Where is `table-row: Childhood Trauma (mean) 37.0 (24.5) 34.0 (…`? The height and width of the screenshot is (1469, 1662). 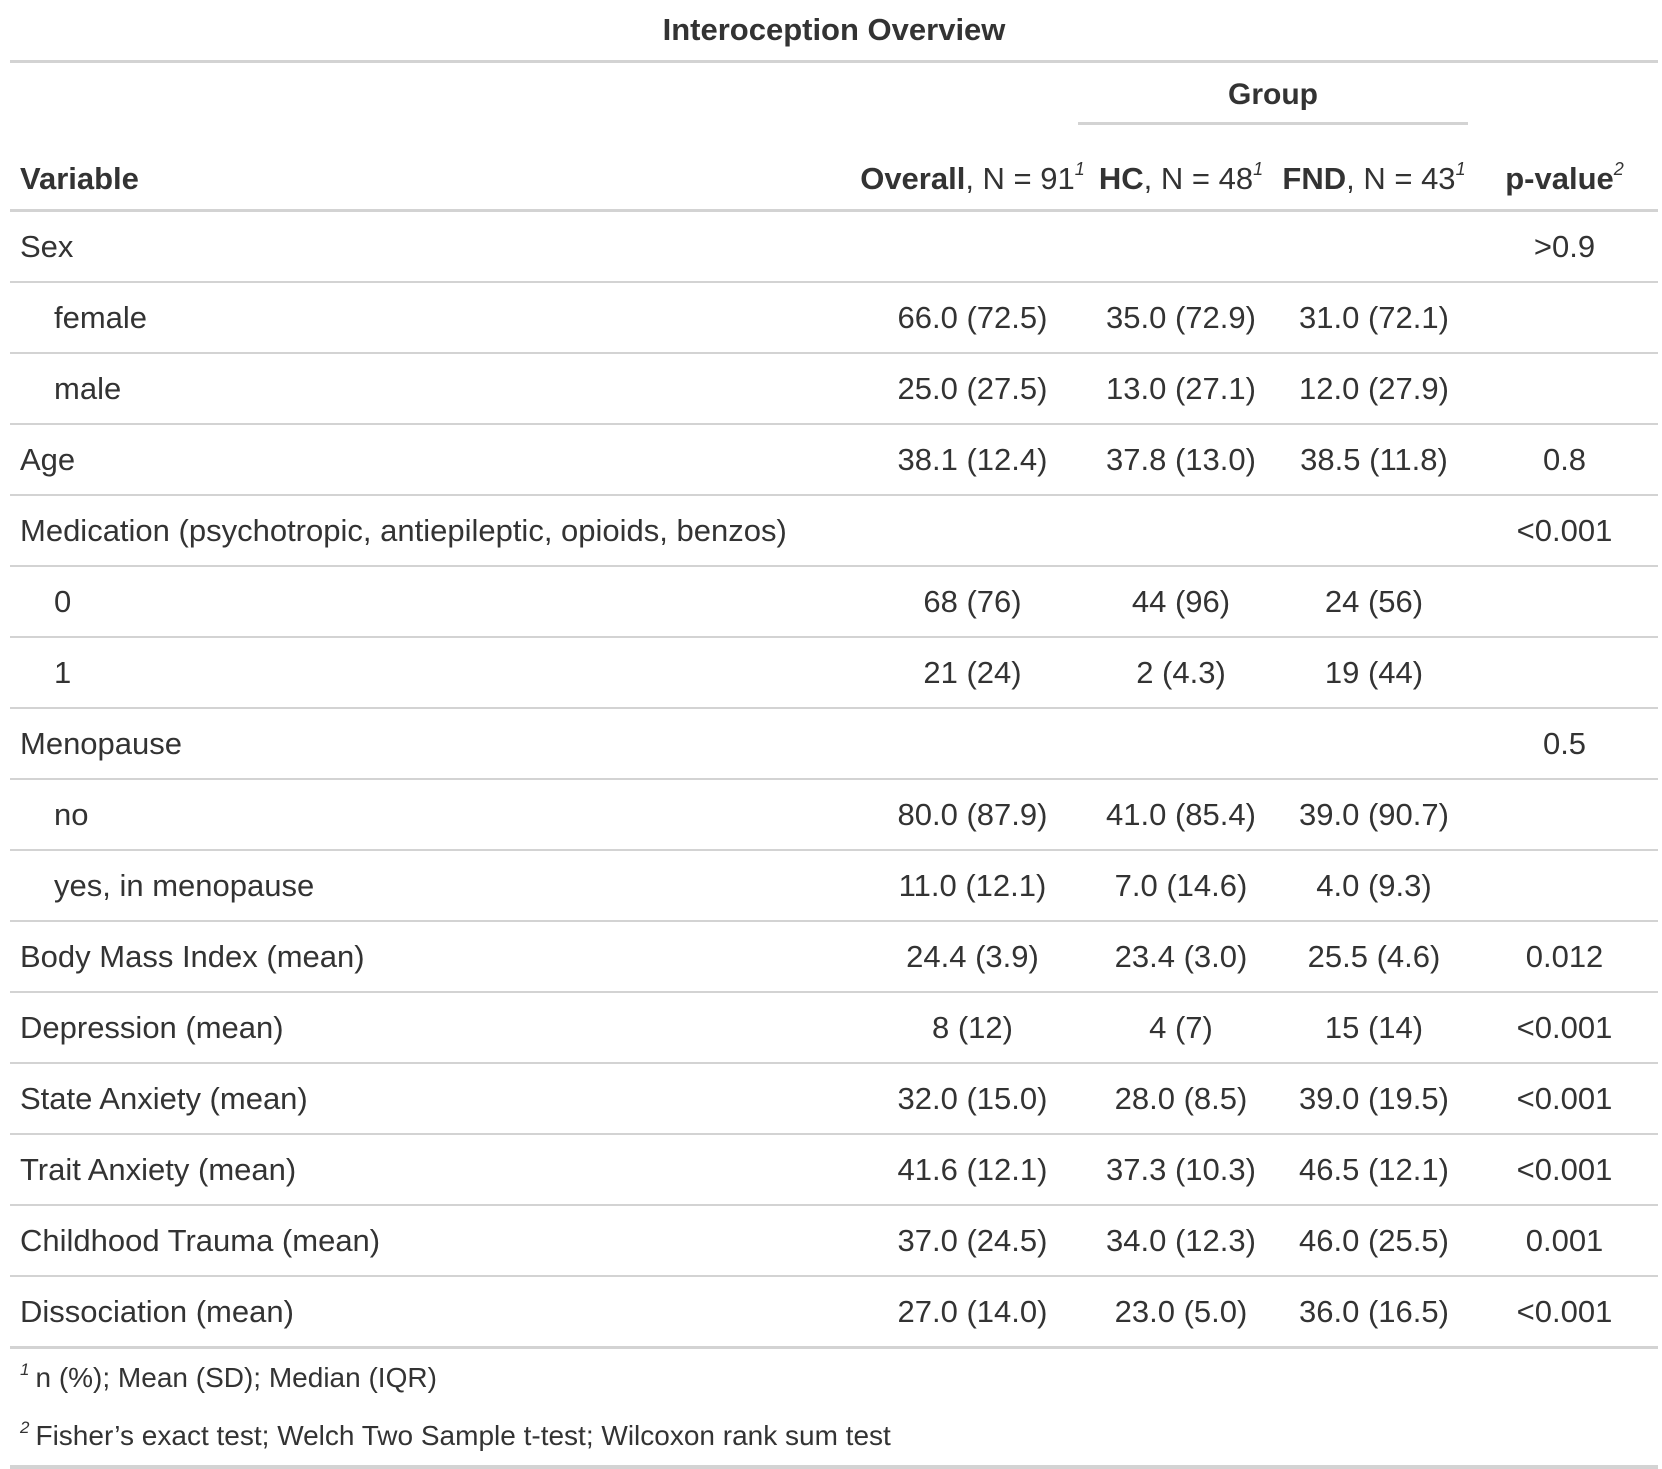
table-row: Childhood Trauma (mean) 37.0 (24.5) 34.0 (… is located at coordinates (834, 1241).